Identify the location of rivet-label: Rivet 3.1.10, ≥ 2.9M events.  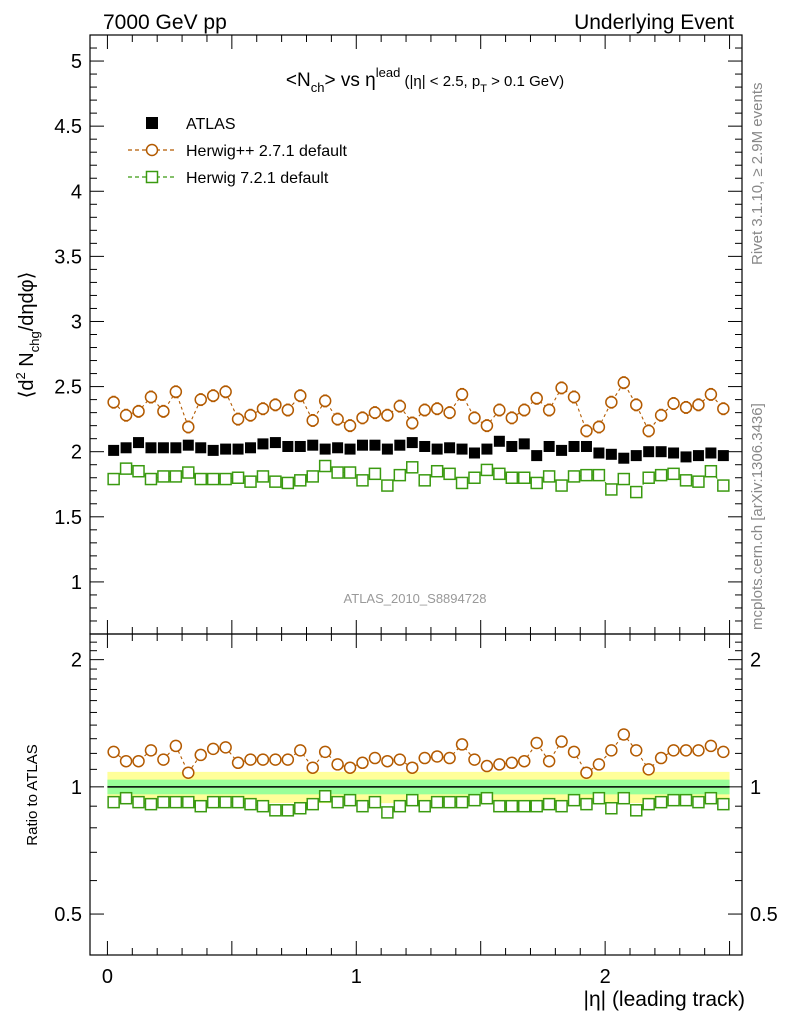
(757, 174).